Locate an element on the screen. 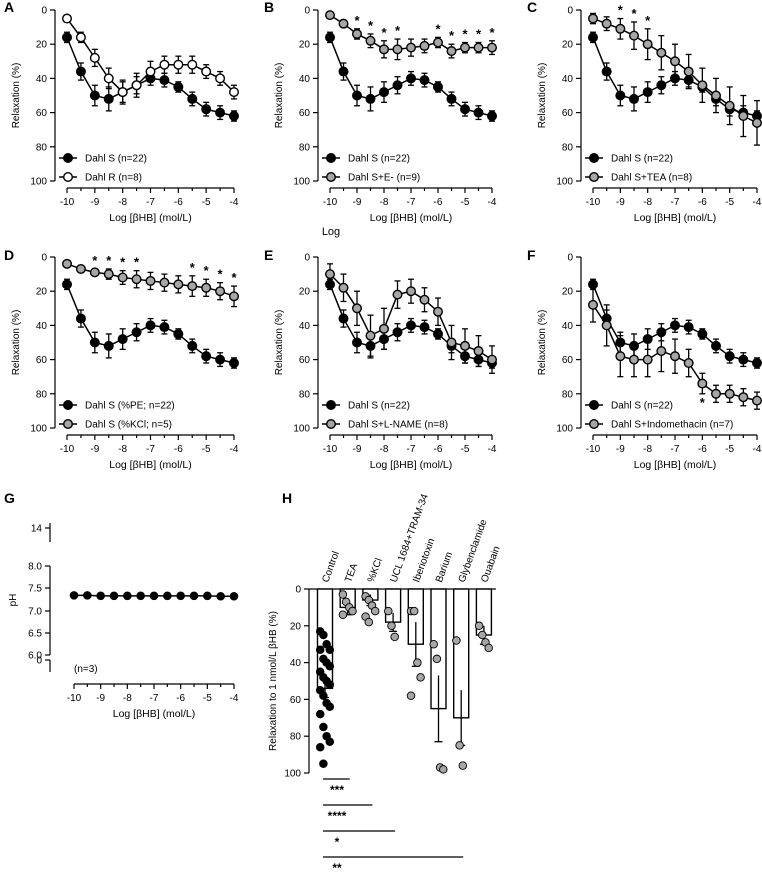  category-label: %KCl is located at coordinates (375, 570).